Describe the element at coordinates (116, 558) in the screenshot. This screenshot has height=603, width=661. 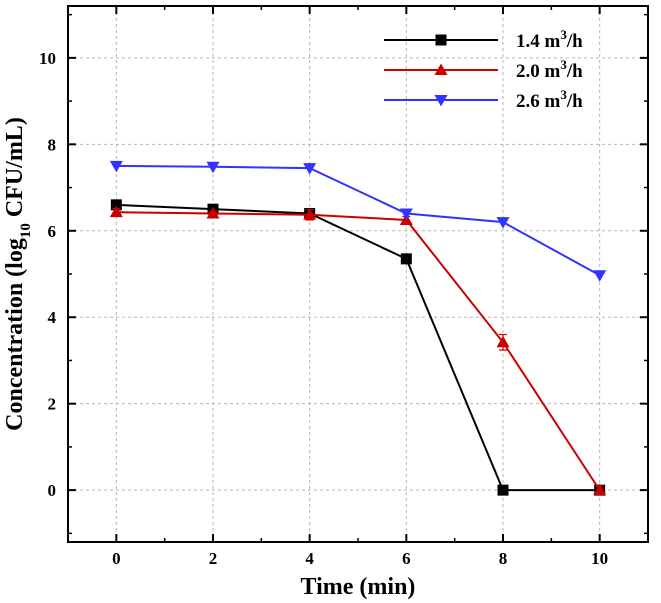
I see `x-tick-label: 0` at that location.